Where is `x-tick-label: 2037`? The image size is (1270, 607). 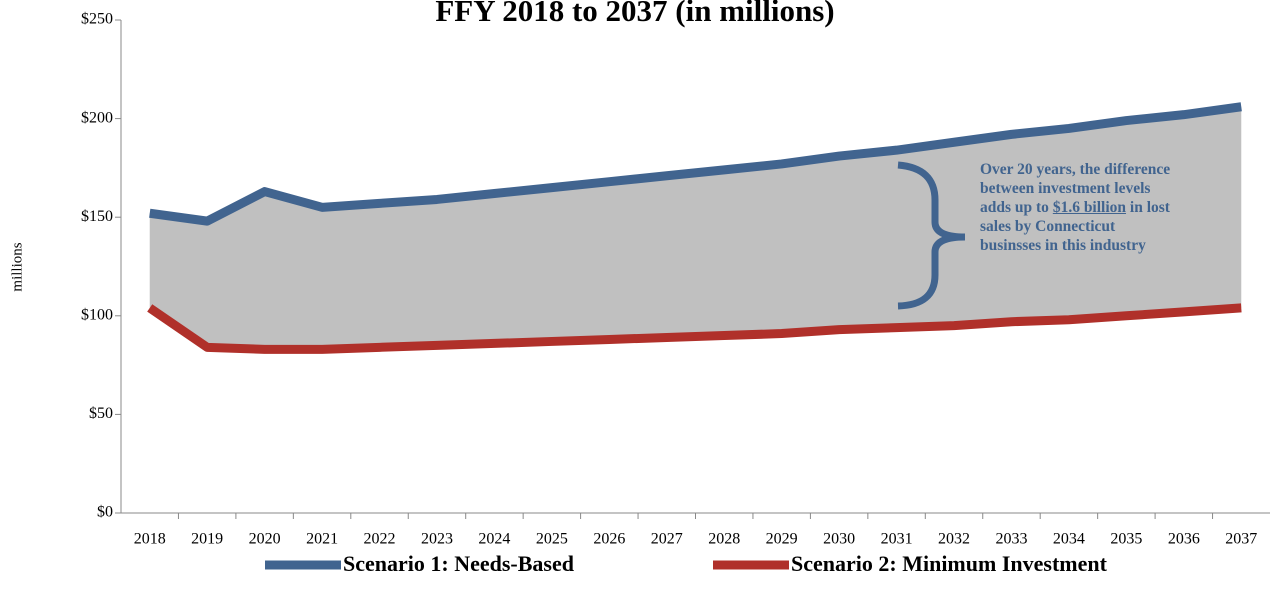 x-tick-label: 2037 is located at coordinates (1241, 539).